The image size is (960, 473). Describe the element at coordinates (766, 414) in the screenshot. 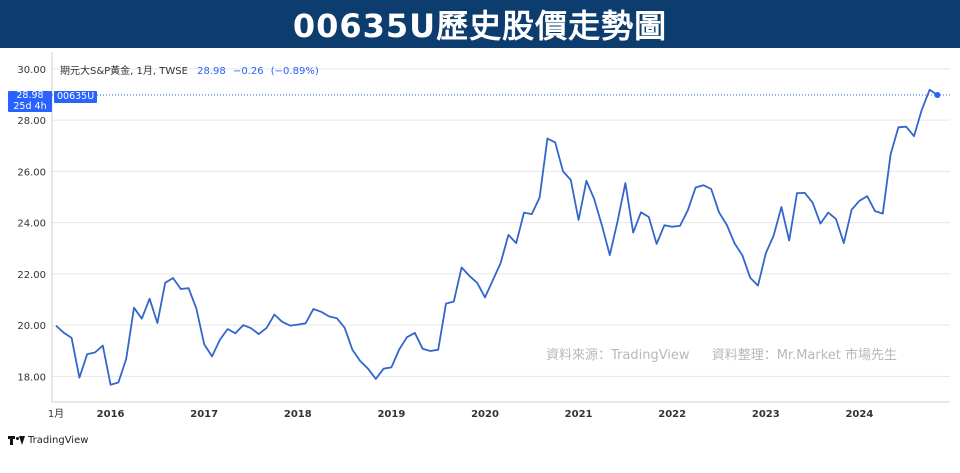

I see `x-tick-label: 2023` at that location.